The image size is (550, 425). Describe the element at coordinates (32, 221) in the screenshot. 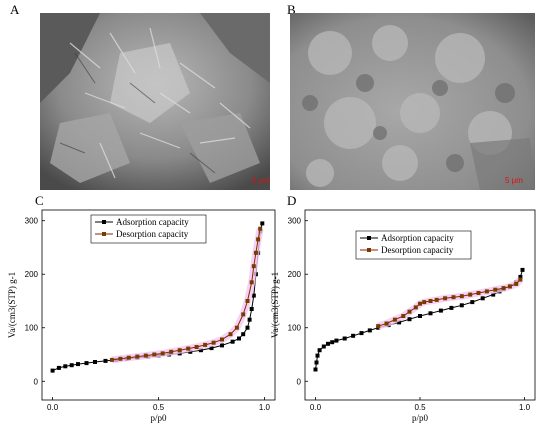

I see `plot-c-ytick-label: 300` at that location.